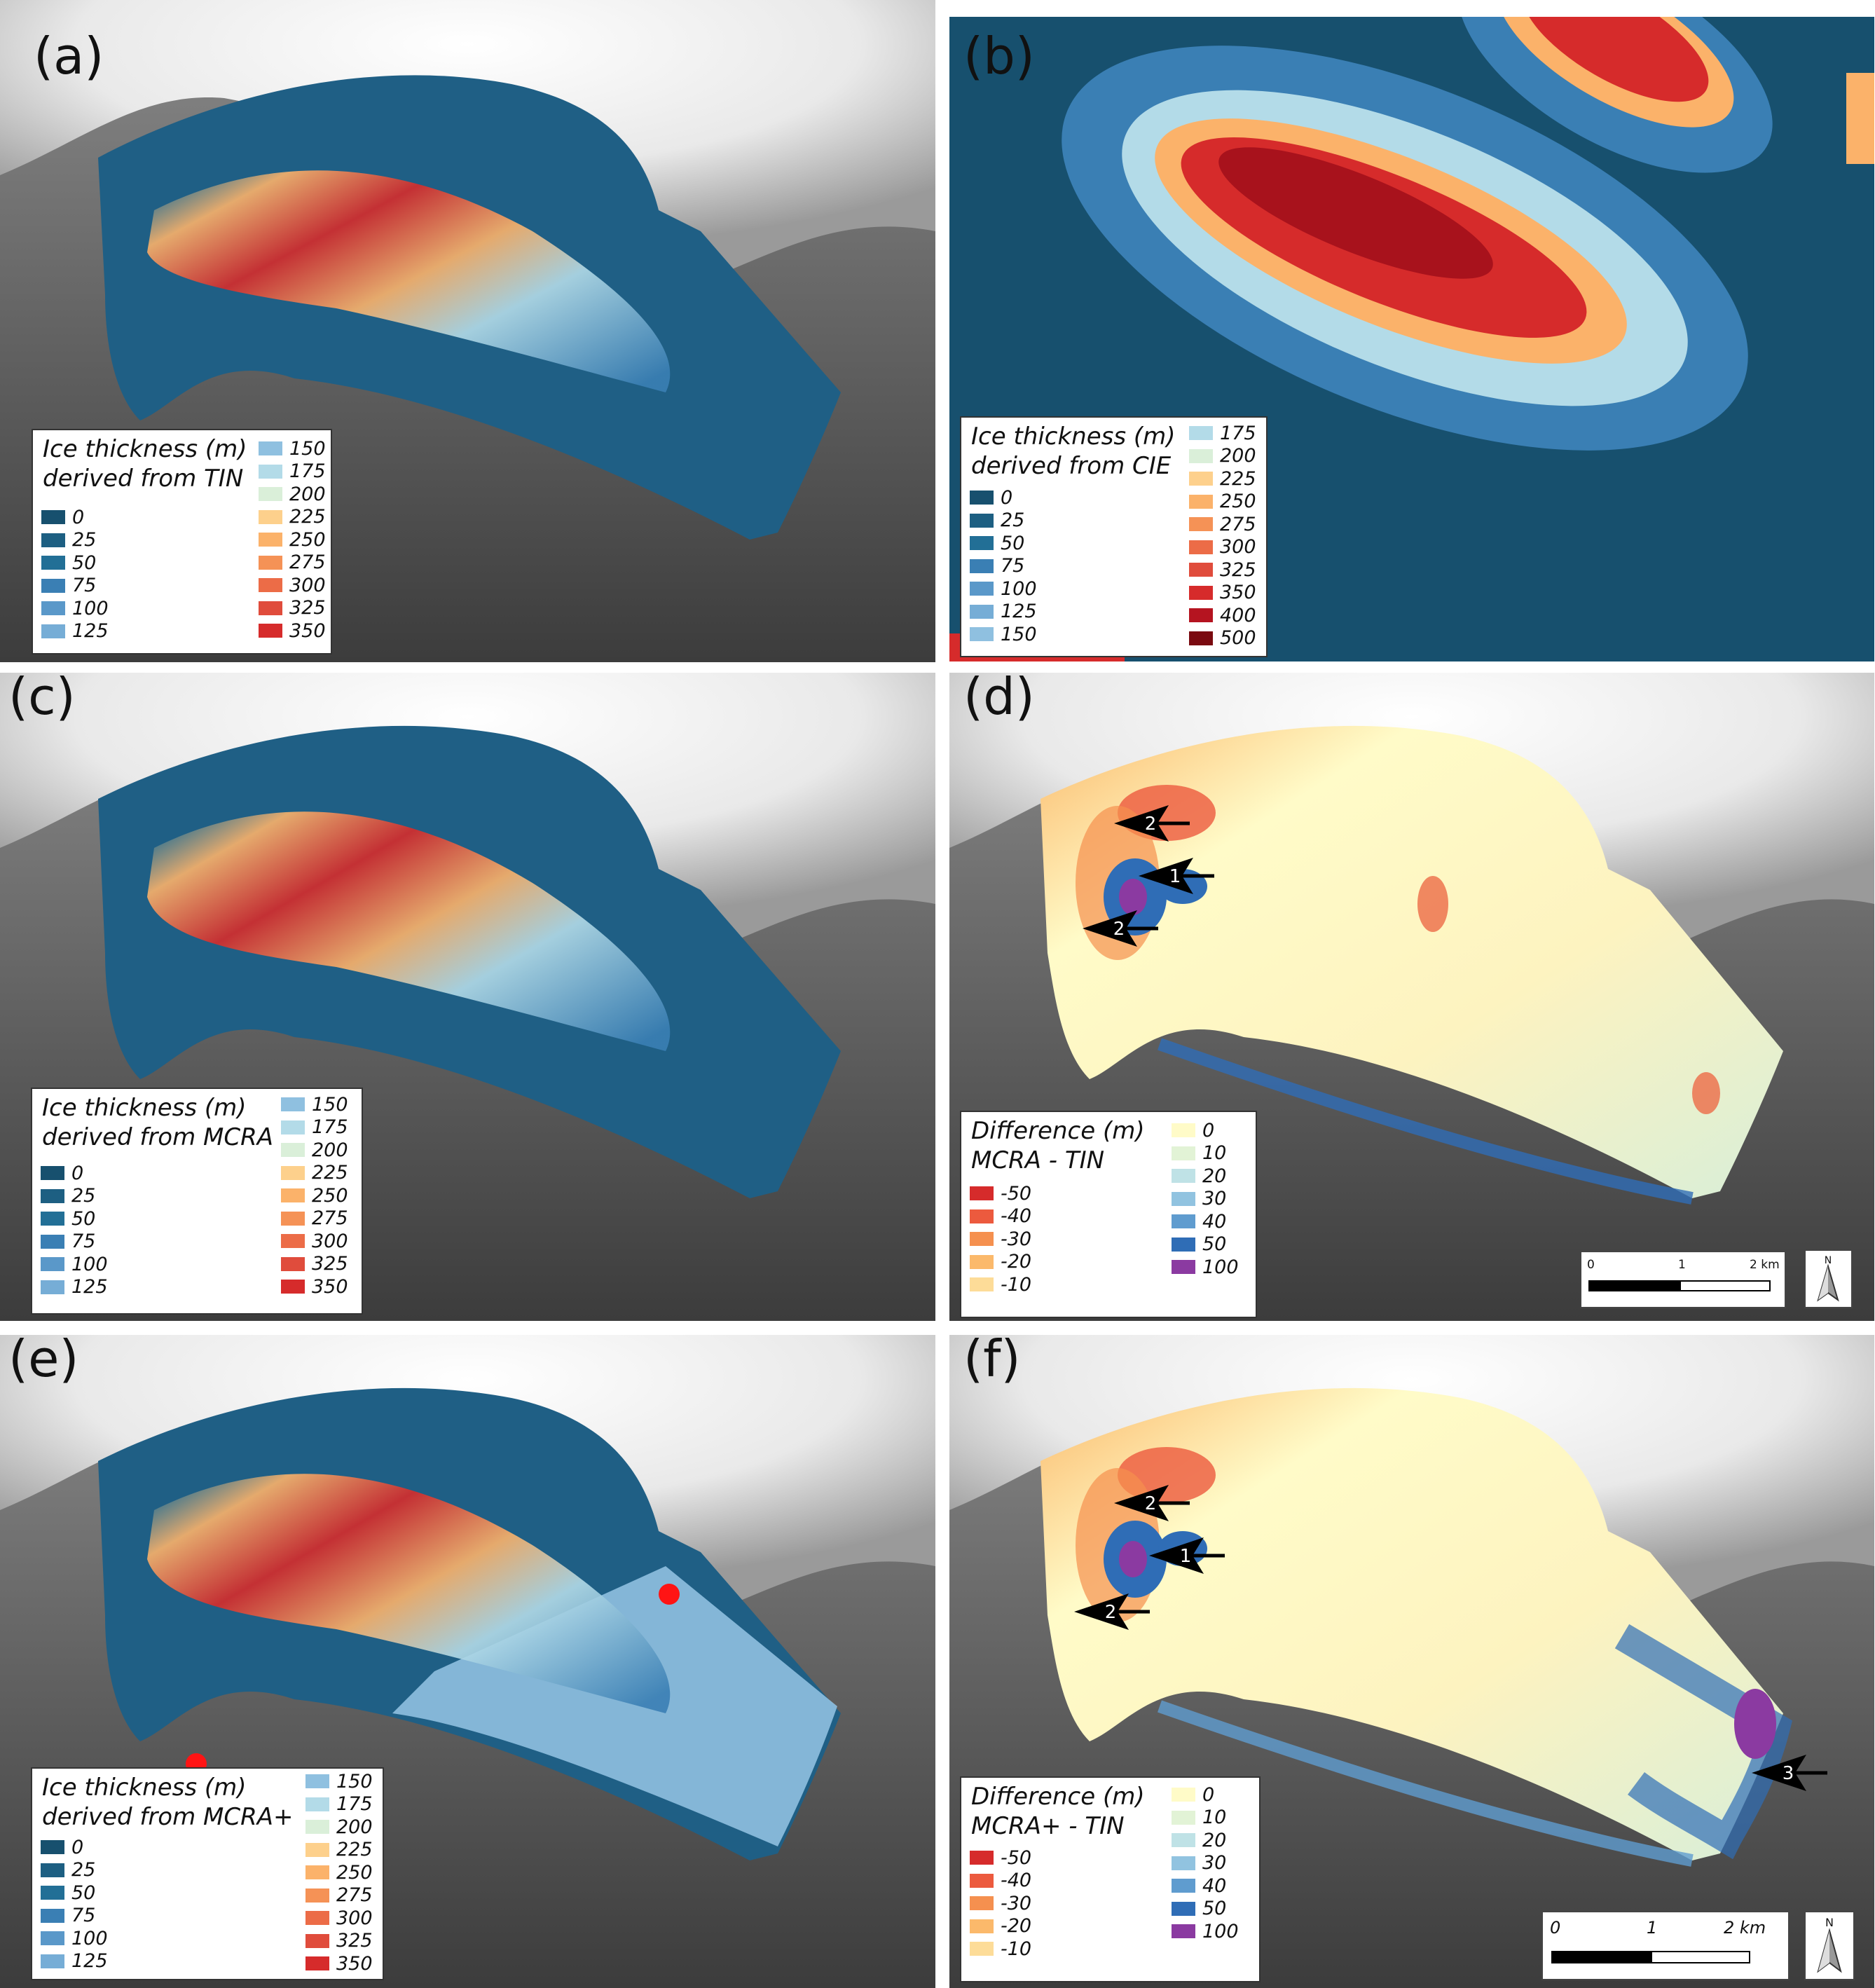 Image resolution: width=1875 pixels, height=1988 pixels. Describe the element at coordinates (1214, 1818) in the screenshot. I see `legend-label: 10` at that location.